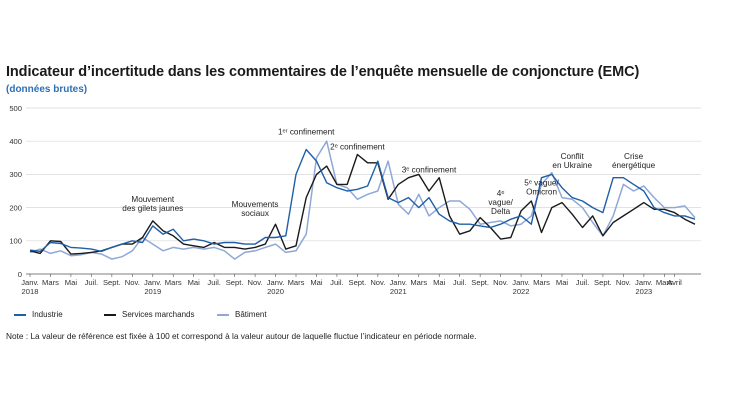  I want to click on chart-subtitle: (données brutes), so click(47, 89).